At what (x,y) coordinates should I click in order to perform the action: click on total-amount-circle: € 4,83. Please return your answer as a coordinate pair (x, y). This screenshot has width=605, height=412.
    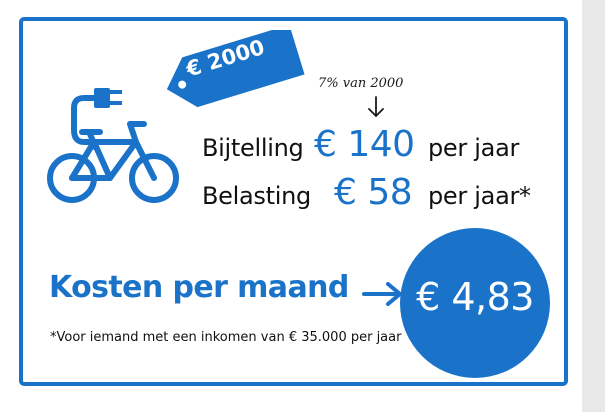
    Looking at the image, I should click on (475, 303).